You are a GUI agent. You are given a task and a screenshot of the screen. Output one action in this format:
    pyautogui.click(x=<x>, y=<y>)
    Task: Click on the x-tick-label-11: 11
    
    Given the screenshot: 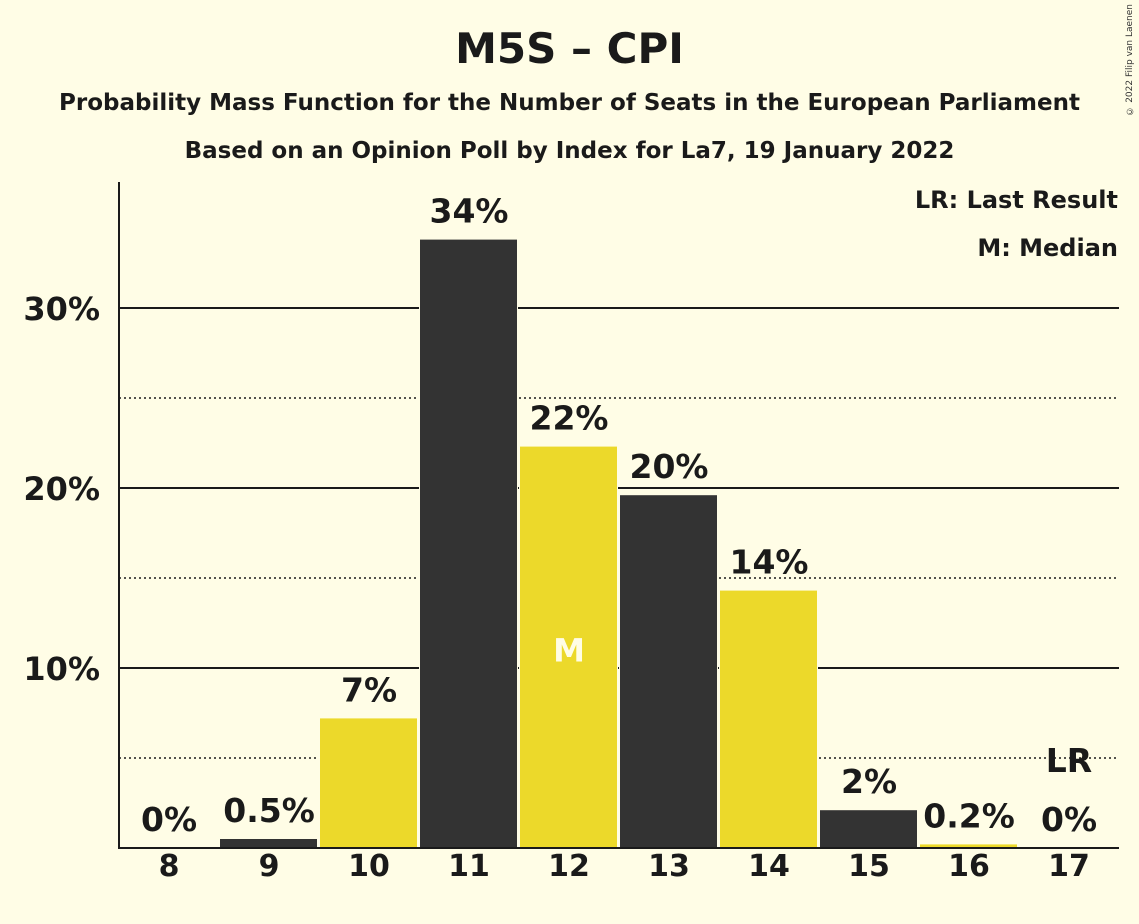 What is the action you would take?
    pyautogui.click(x=469, y=866)
    